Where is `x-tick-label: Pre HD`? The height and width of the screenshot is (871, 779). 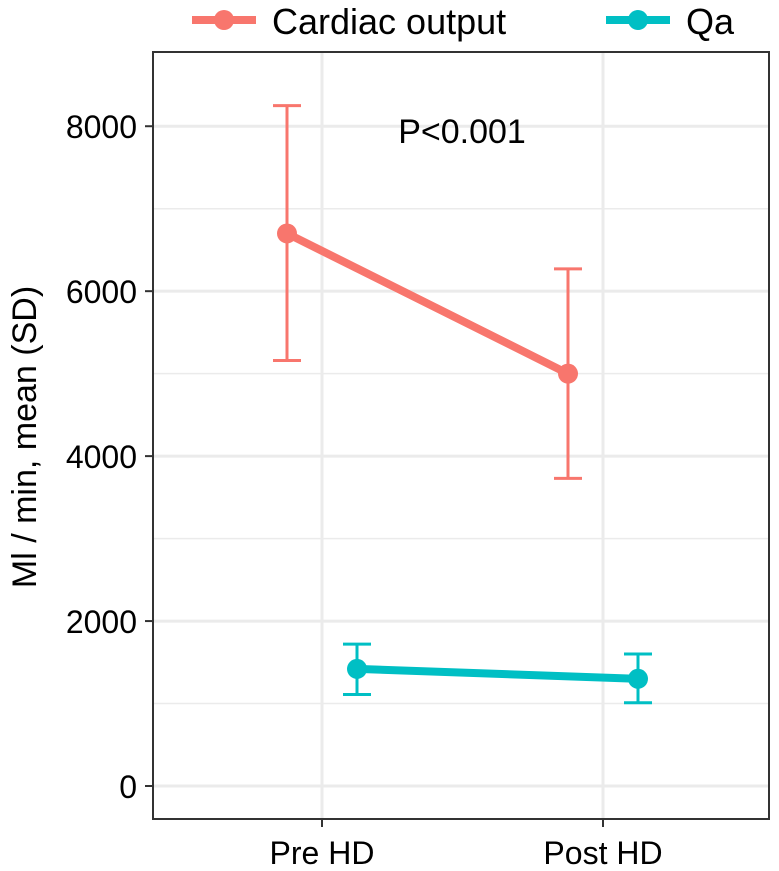 x-tick-label: Pre HD is located at coordinates (322, 853).